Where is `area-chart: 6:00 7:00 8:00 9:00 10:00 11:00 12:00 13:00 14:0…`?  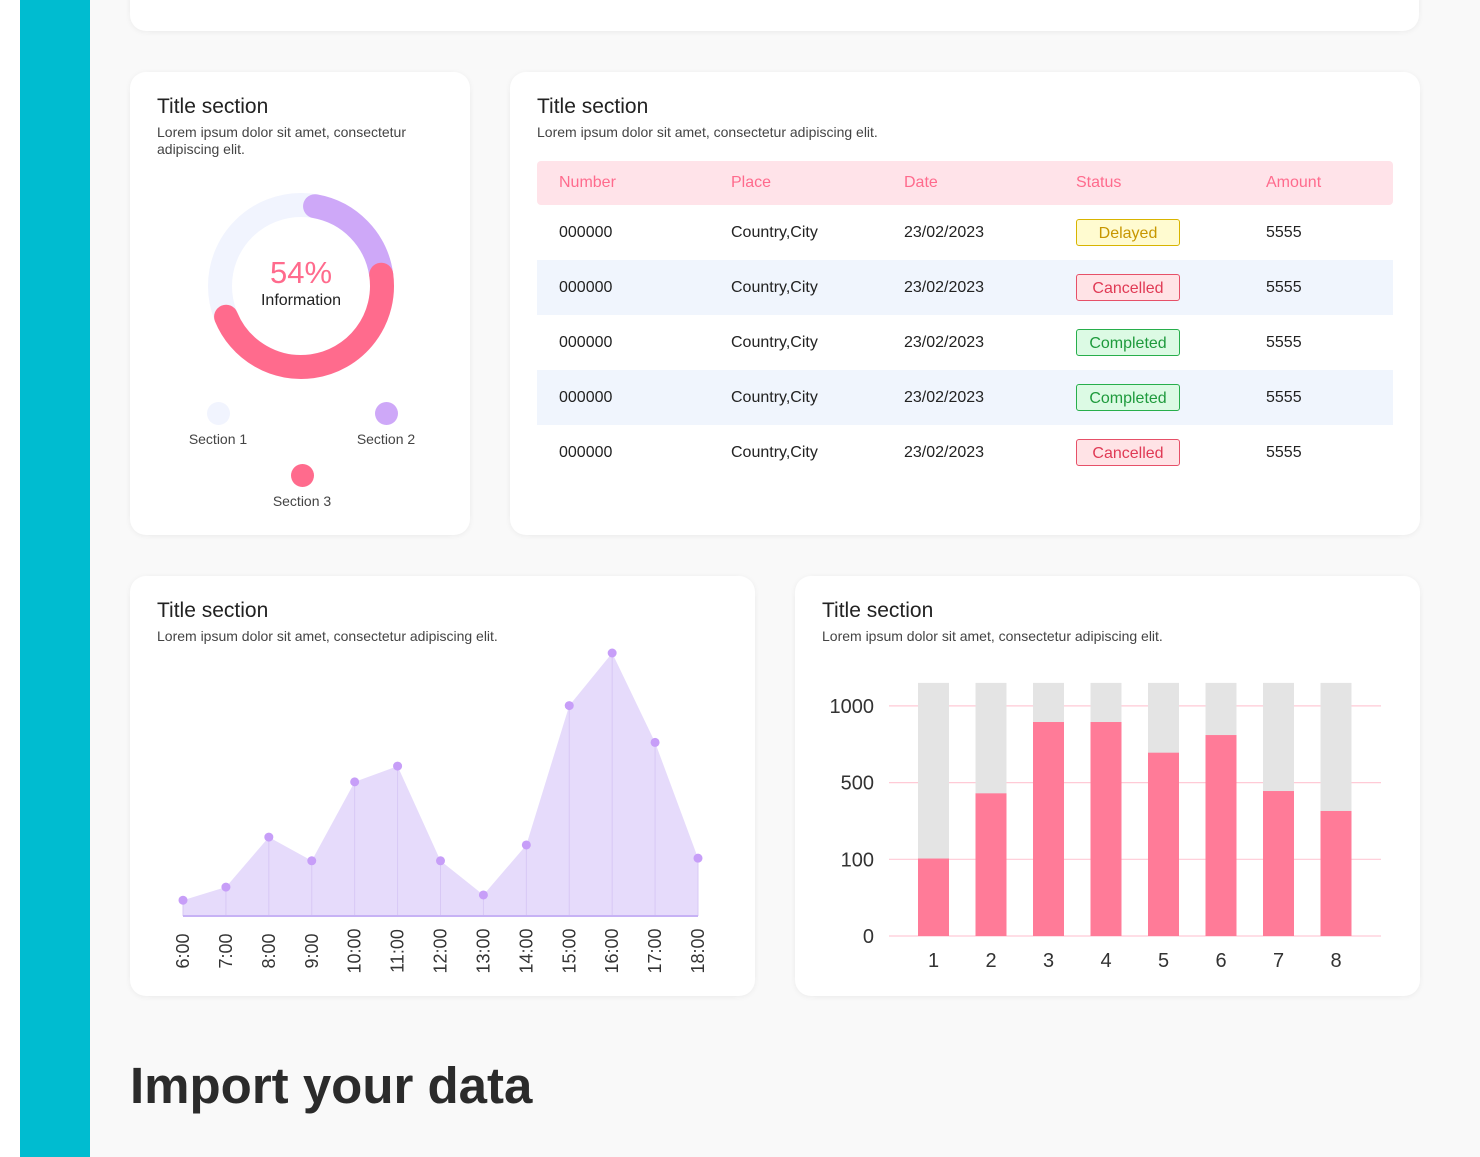
area-chart: 6:00 7:00 8:00 9:00 10:00 11:00 12:00 13:00 14:0… is located at coordinates (440, 811).